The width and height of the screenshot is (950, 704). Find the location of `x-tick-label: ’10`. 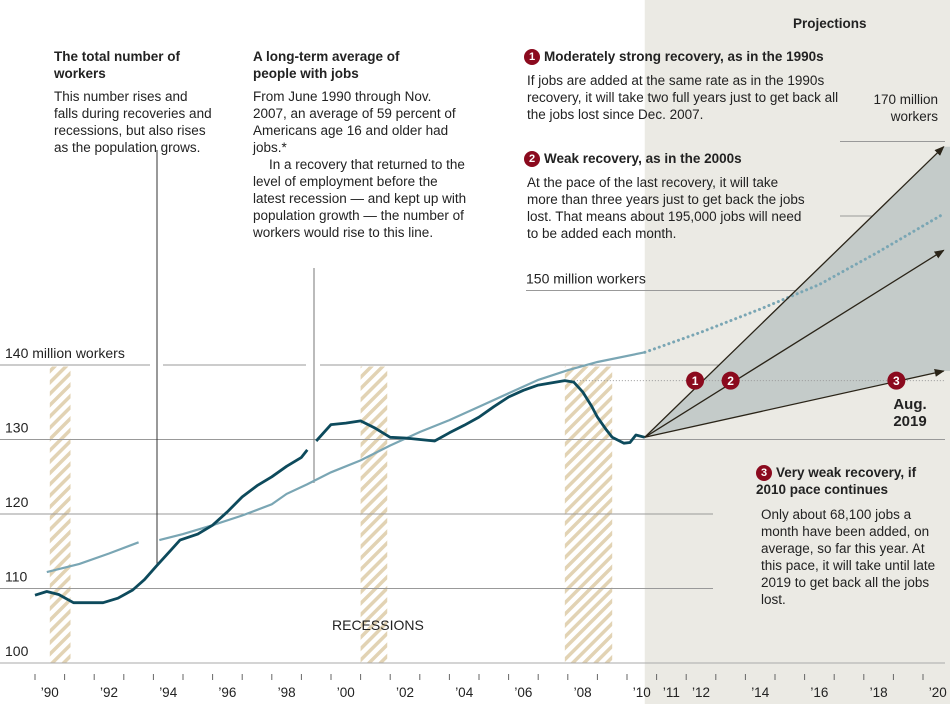

x-tick-label: ’10 is located at coordinates (642, 692).